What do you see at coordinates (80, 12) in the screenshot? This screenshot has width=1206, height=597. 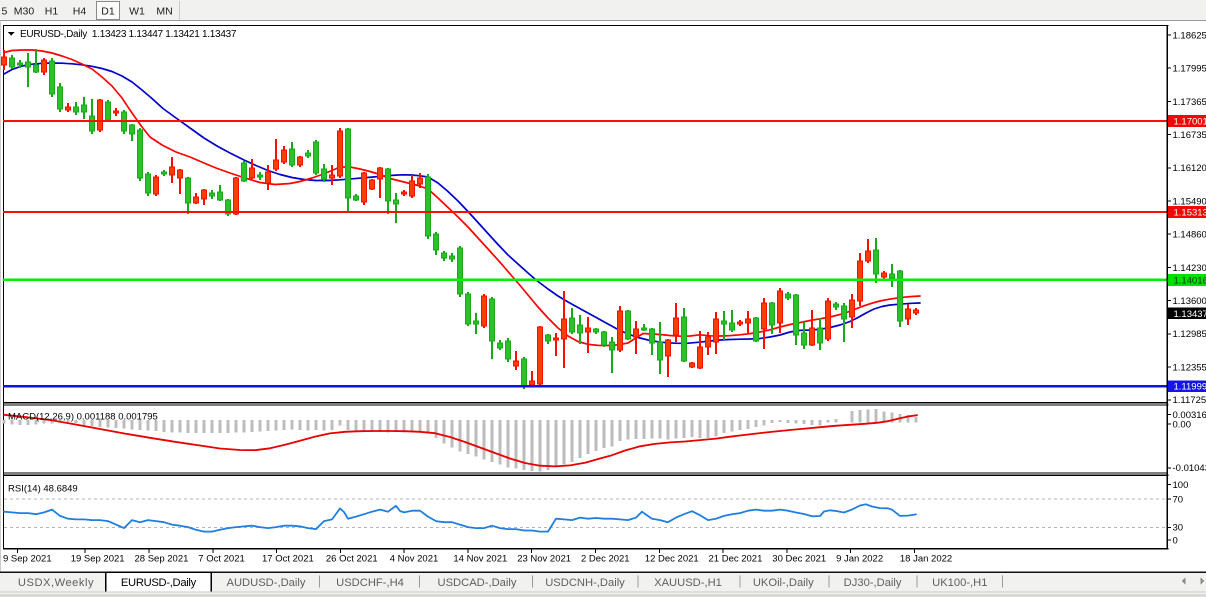 I see `svg-text: H4` at bounding box center [80, 12].